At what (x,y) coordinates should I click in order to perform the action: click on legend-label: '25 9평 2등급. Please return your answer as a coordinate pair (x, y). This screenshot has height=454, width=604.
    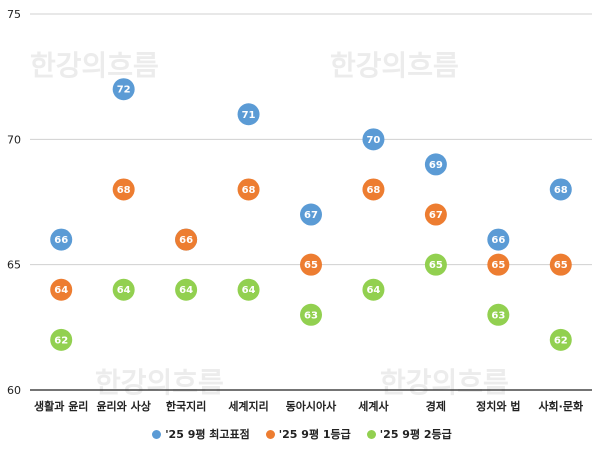
    Looking at the image, I should click on (415, 434).